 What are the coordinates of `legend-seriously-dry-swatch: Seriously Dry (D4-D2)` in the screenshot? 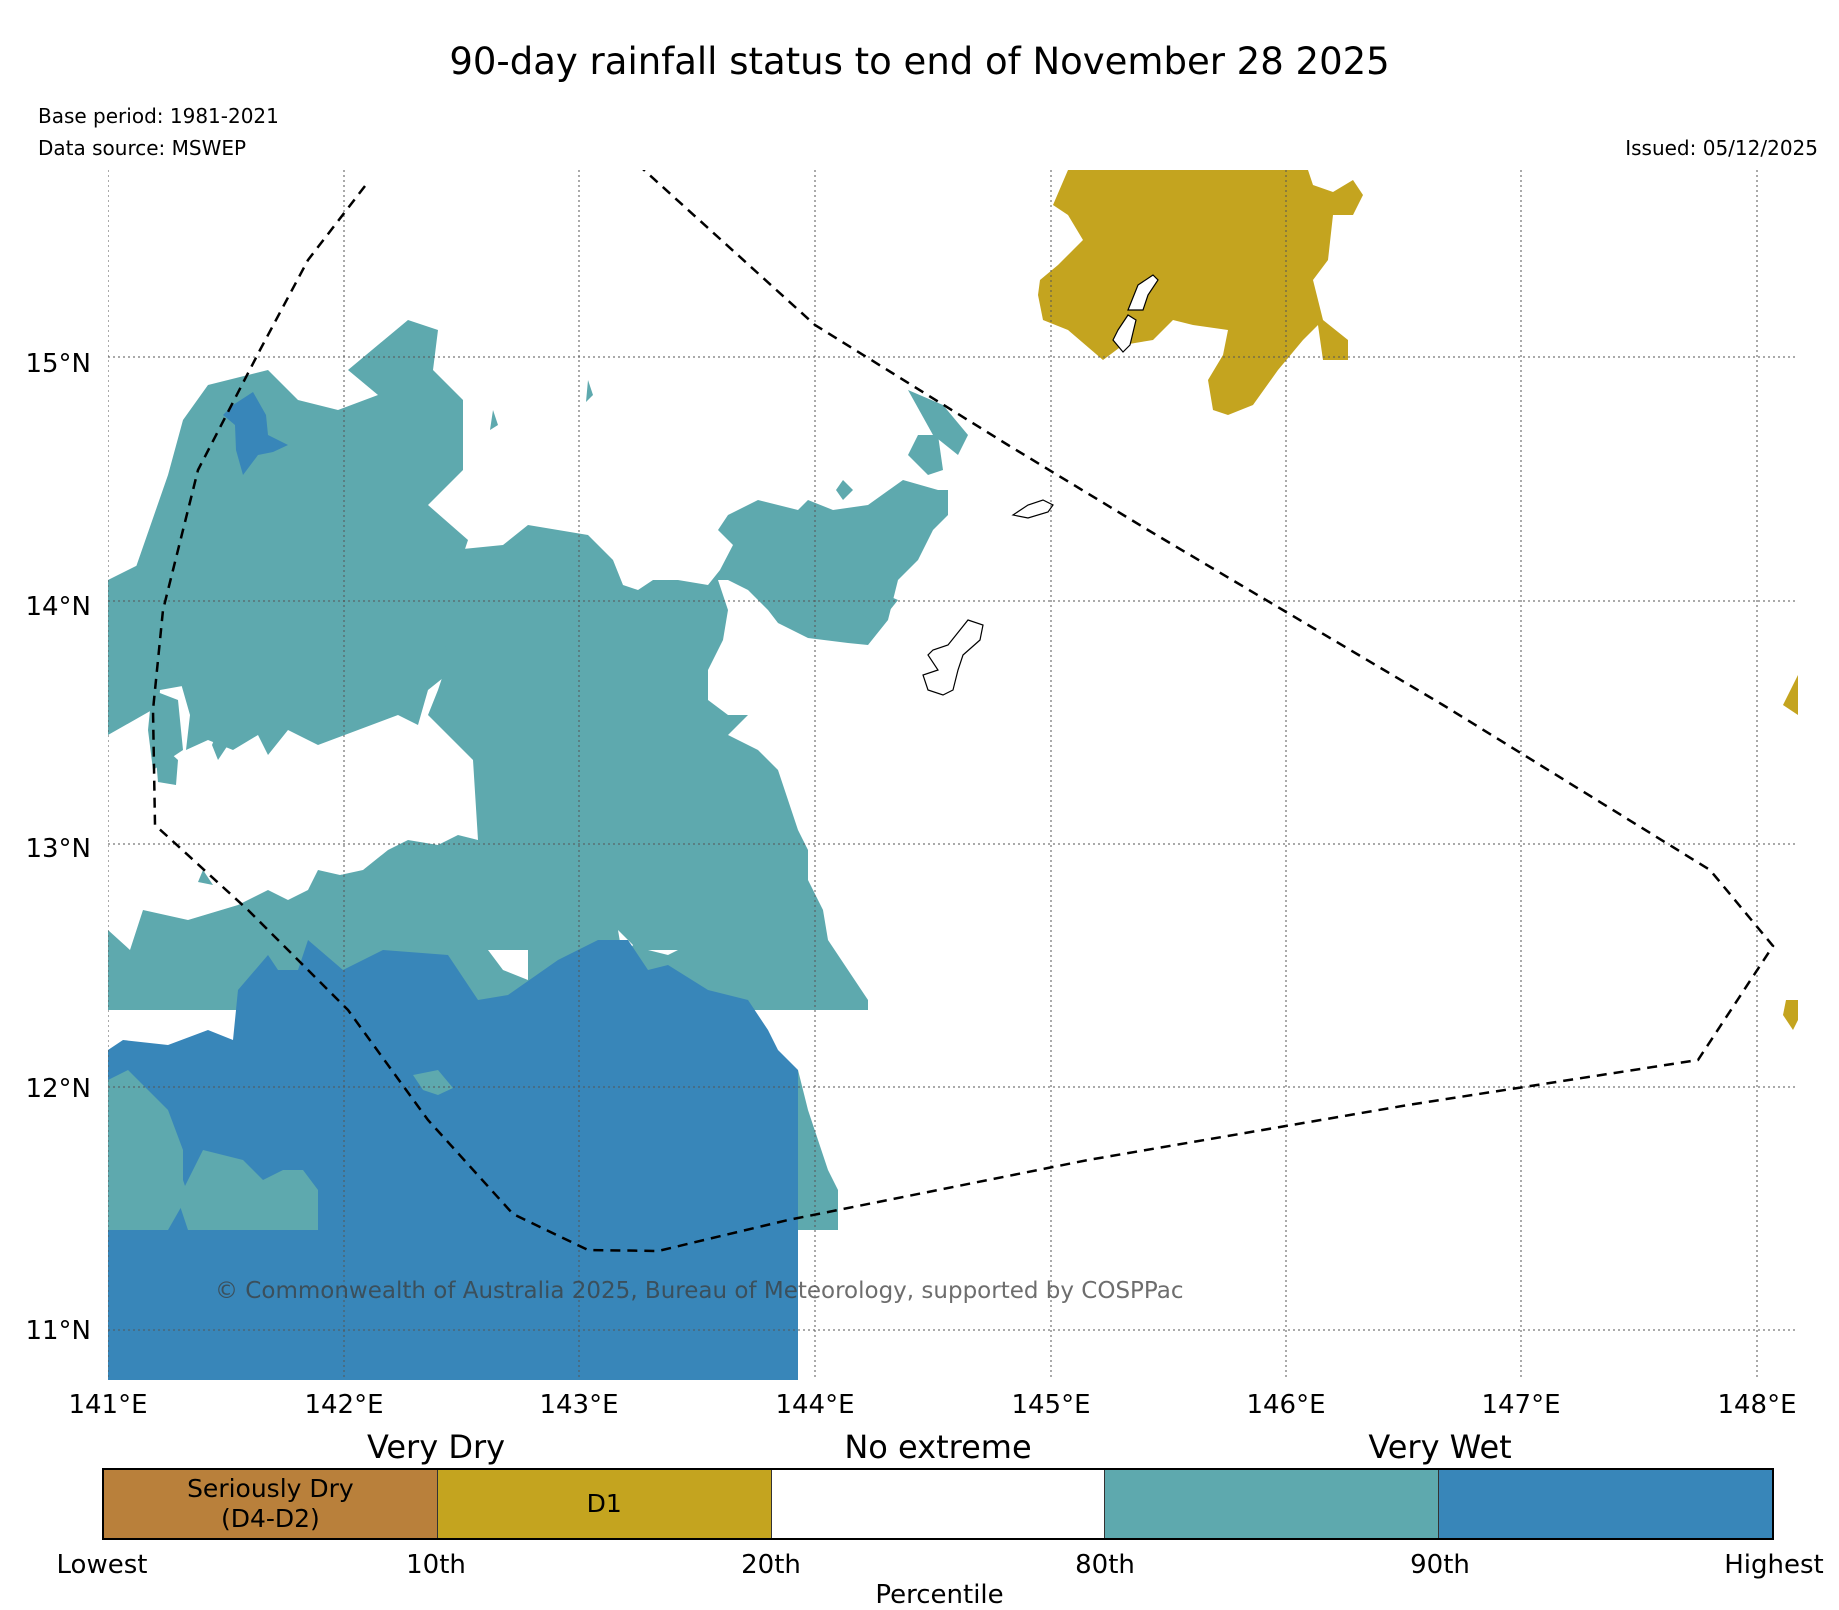 It's located at (271, 1504).